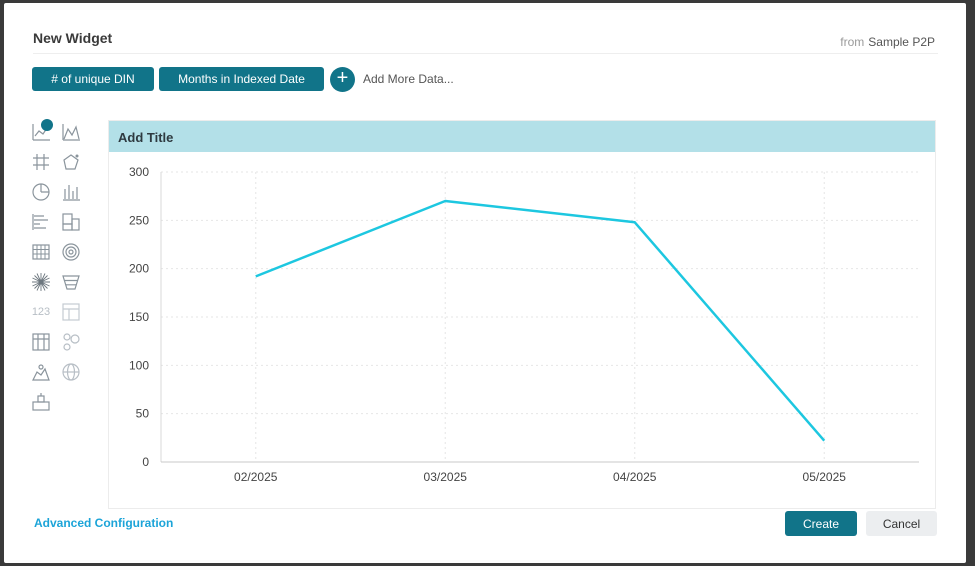 The height and width of the screenshot is (566, 975). Describe the element at coordinates (47, 125) in the screenshot. I see `selected-indicator` at that location.